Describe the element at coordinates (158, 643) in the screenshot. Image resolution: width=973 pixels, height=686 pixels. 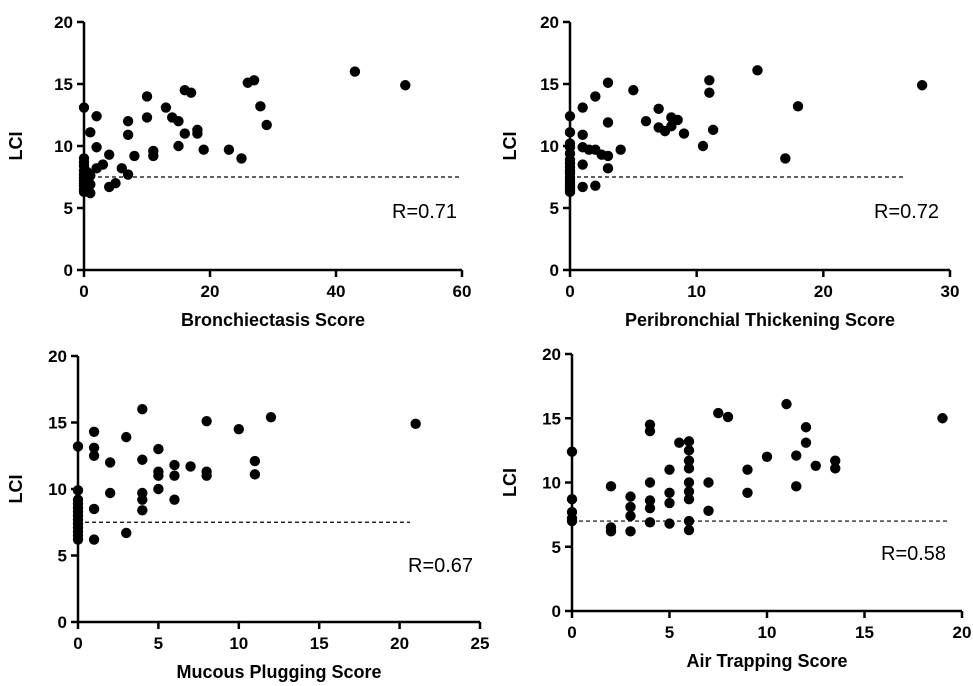
I see `x-tick-label: 5` at that location.